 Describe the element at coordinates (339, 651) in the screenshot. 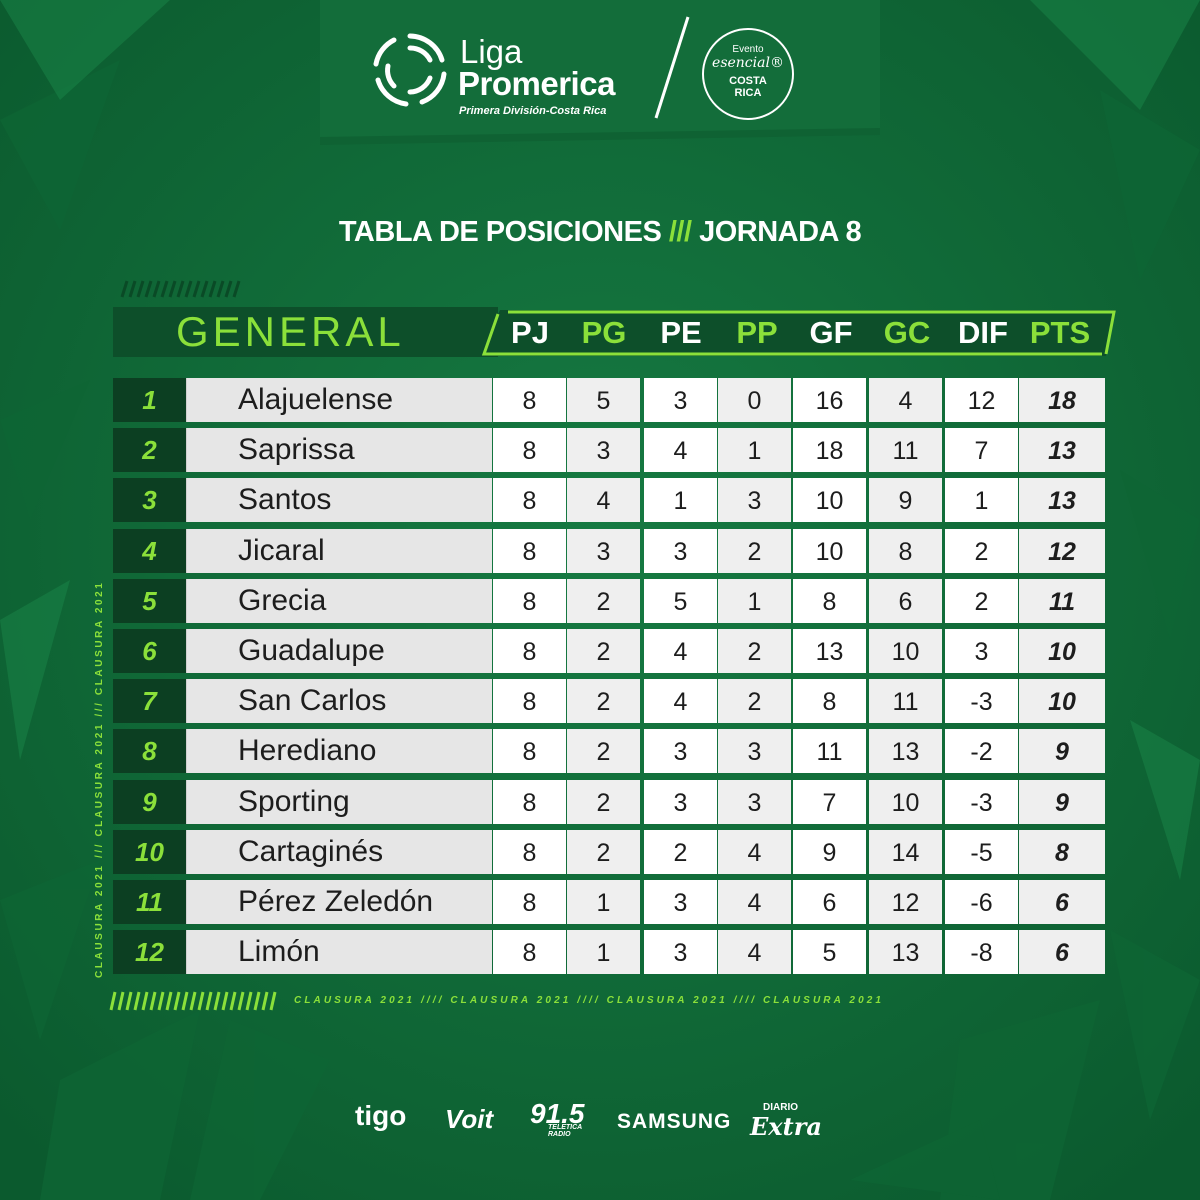

I see `team-name-cell: Guadalupe` at that location.